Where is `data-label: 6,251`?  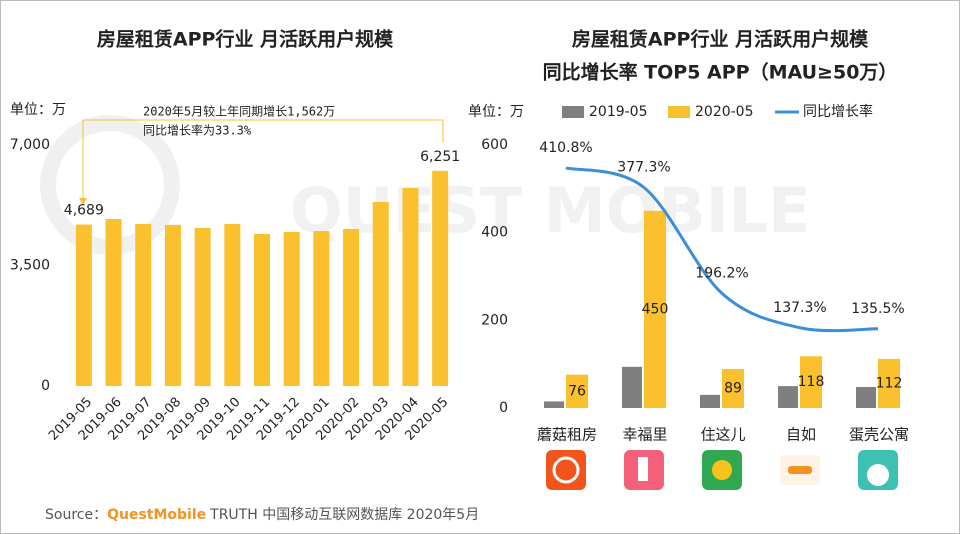 data-label: 6,251 is located at coordinates (440, 157).